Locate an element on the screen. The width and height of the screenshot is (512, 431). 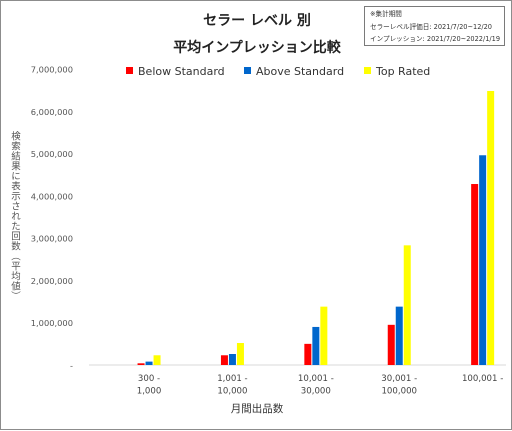
chart-subtitle: 平均インプレッション比較 is located at coordinates (257, 48).